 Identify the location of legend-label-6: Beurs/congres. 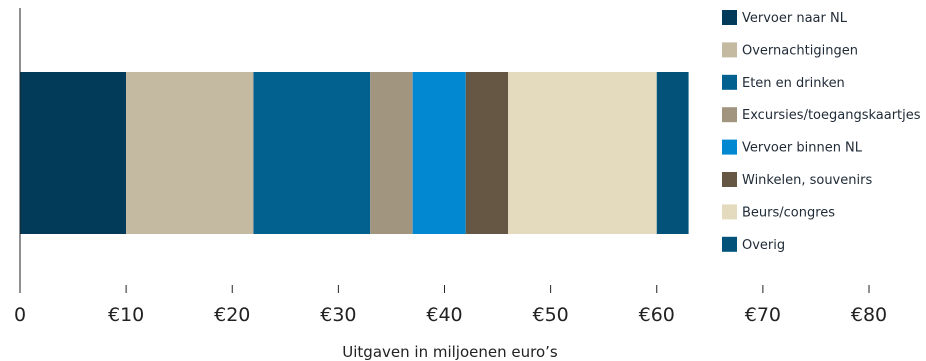
(788, 212).